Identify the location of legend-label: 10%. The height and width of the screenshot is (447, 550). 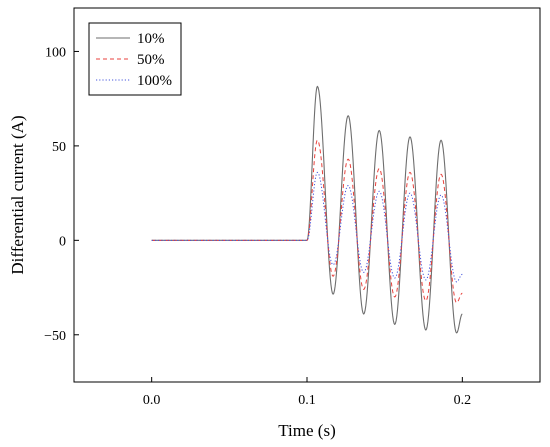
(151, 39).